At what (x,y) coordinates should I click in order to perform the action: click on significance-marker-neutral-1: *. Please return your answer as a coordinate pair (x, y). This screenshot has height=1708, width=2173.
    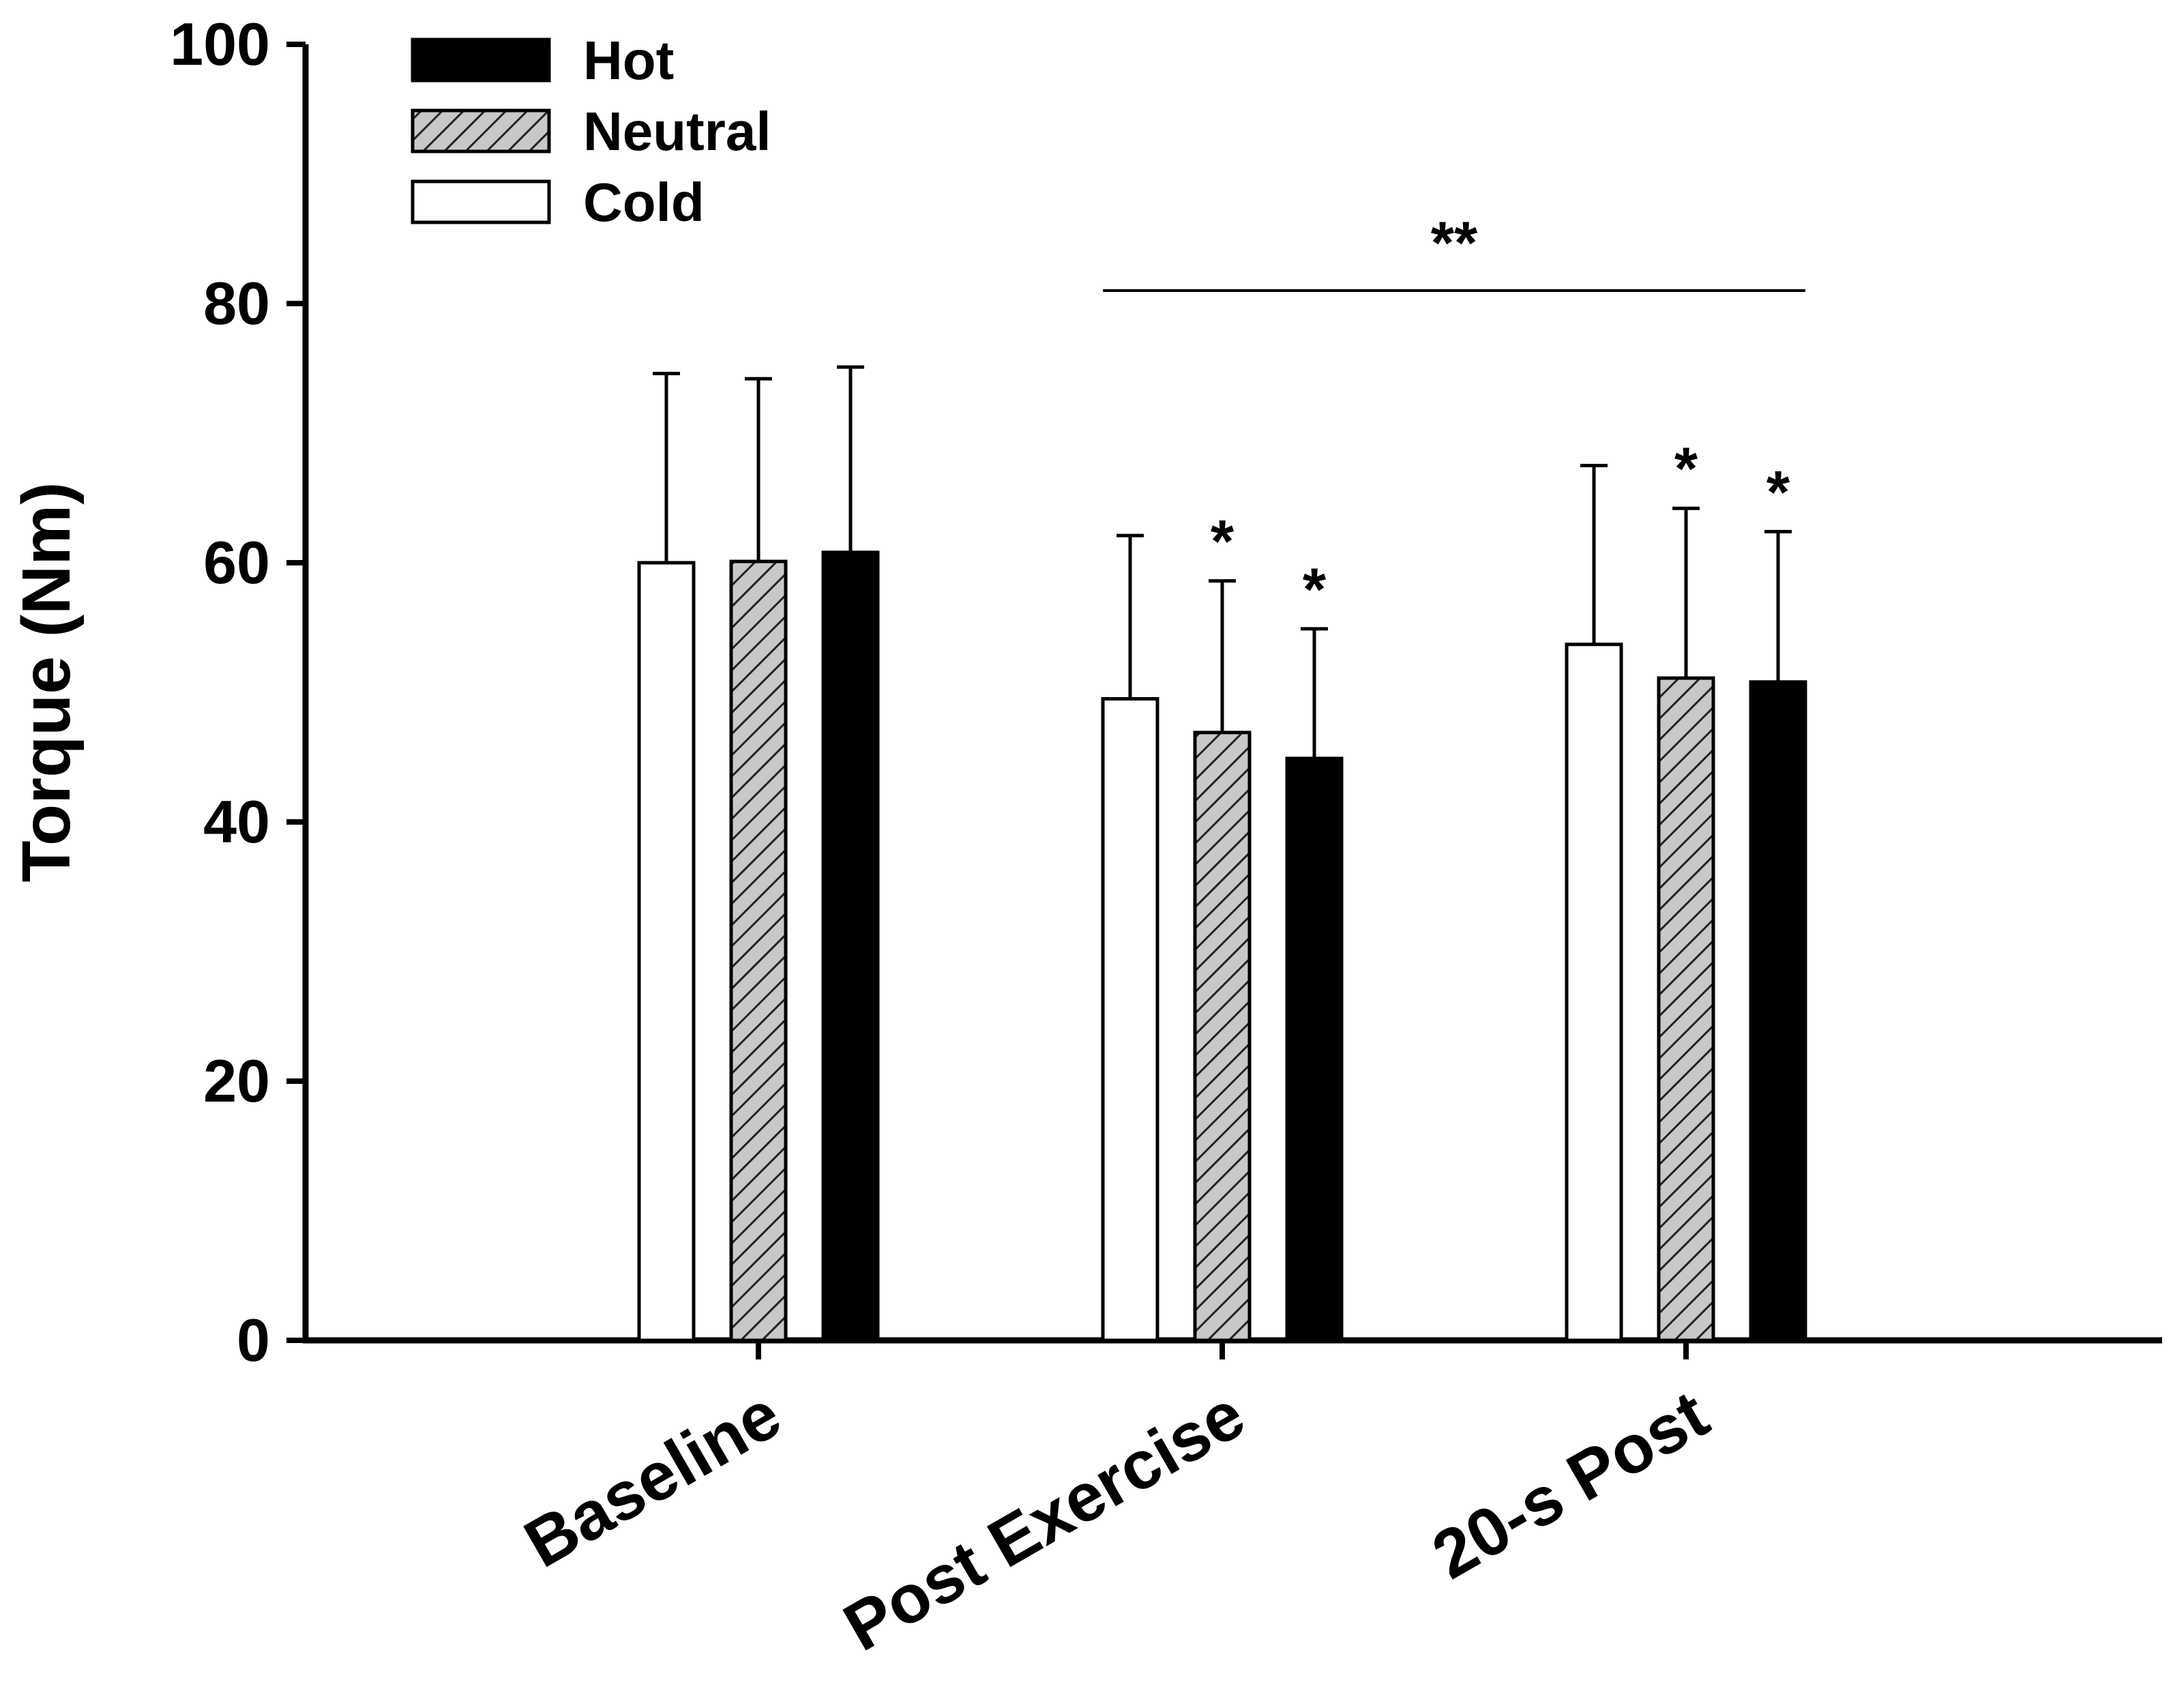
    Looking at the image, I should click on (1223, 541).